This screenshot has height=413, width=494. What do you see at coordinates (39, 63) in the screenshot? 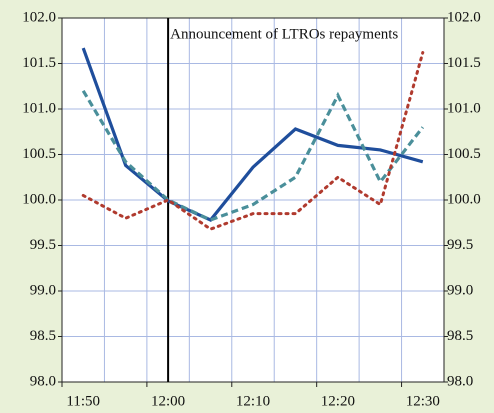
I see `y-tick-label: 101.5` at bounding box center [39, 63].